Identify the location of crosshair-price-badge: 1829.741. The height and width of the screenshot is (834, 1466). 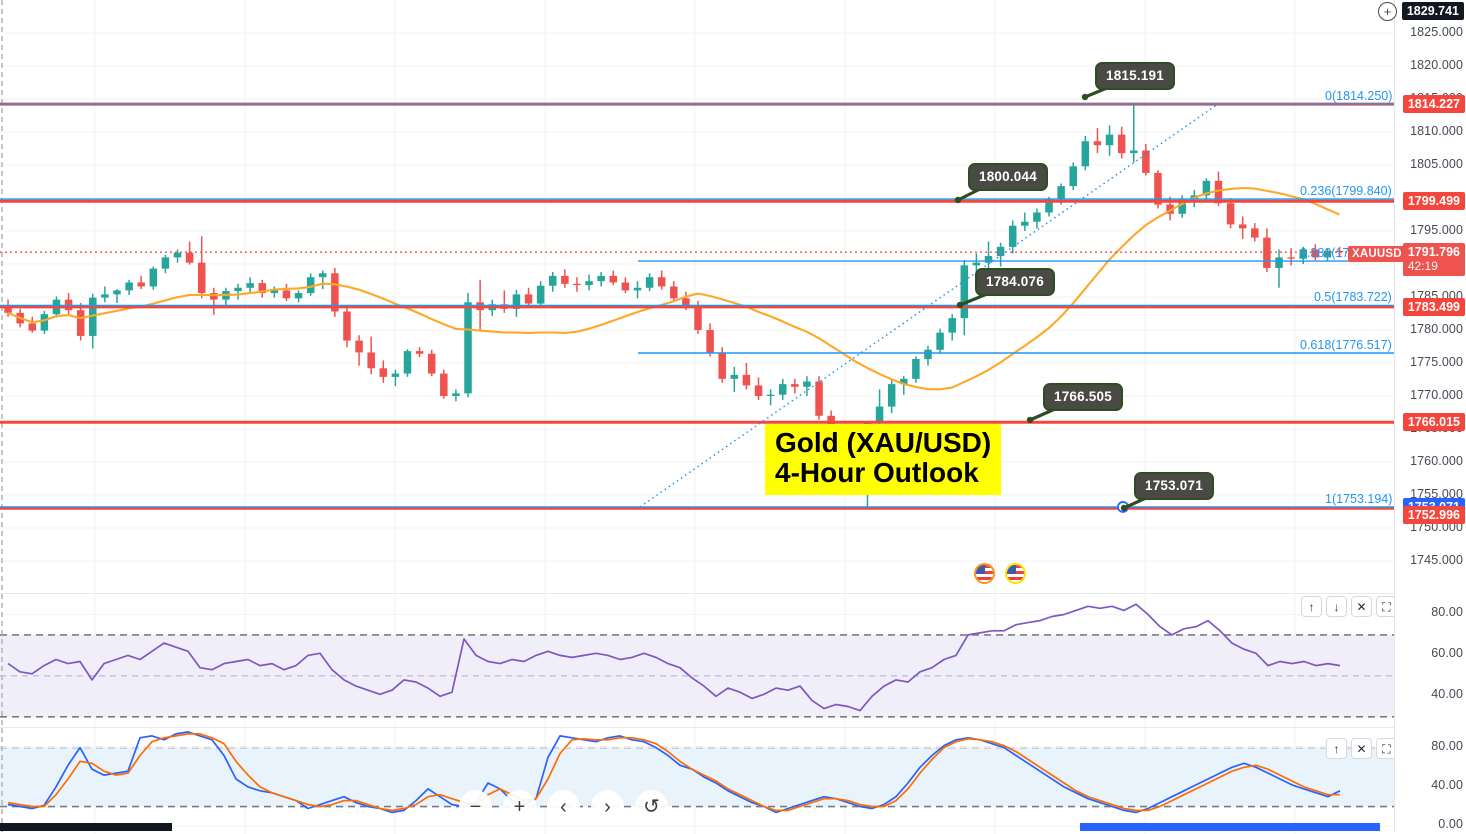
(1432, 11).